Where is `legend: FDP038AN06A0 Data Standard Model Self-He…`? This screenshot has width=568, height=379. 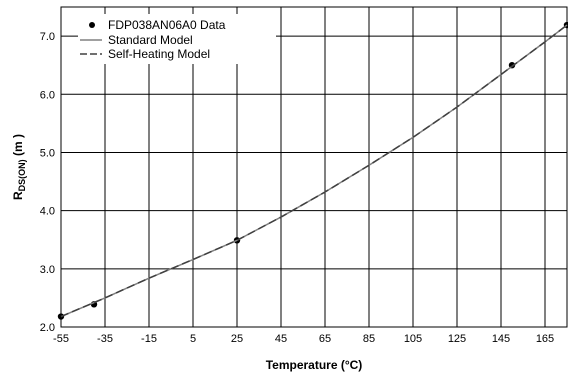
legend: FDP038AN06A0 Data Standard Model Self-He… is located at coordinates (177, 39).